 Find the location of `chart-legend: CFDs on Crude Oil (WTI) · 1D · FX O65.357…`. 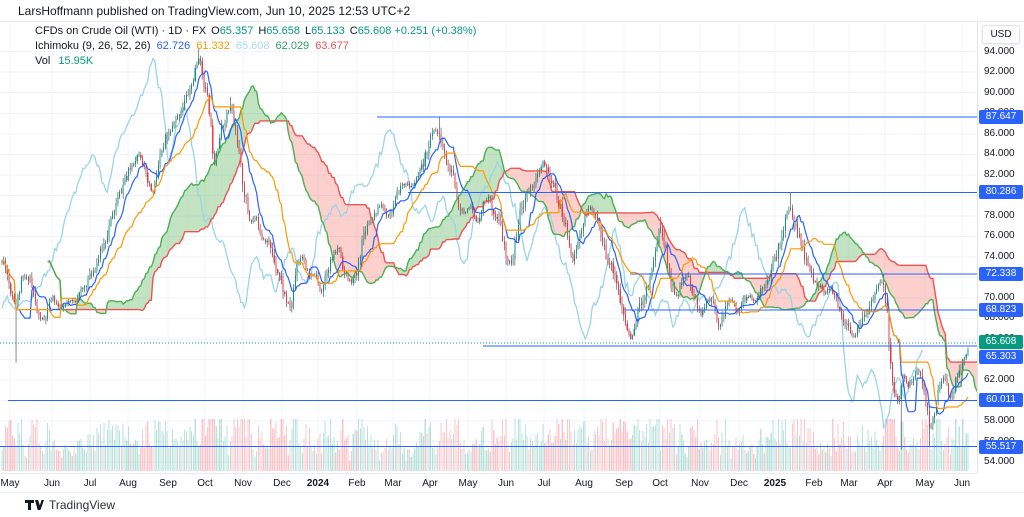

chart-legend: CFDs on Crude Oil (WTI) · 1D · FX O65.357… is located at coordinates (255, 48).